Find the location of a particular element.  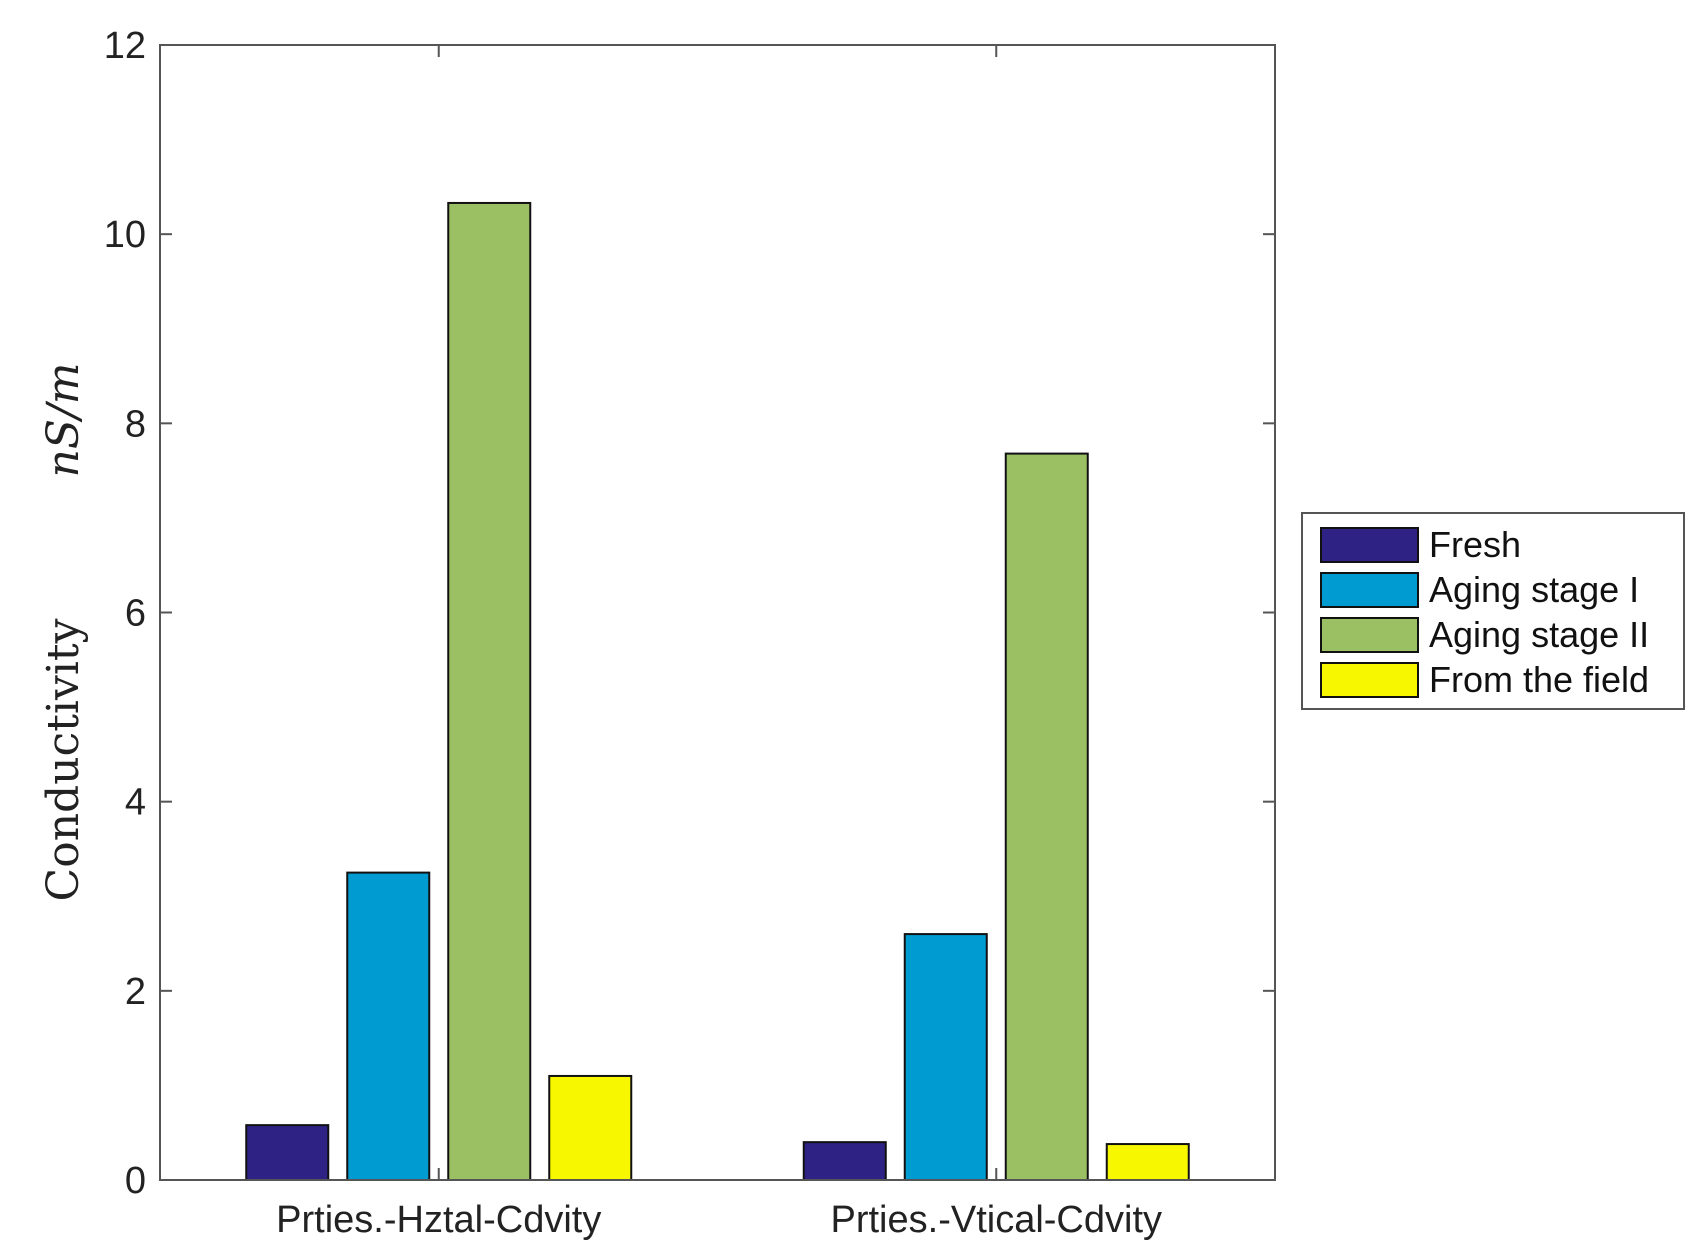

y-tick-label: 6 is located at coordinates (135, 614).